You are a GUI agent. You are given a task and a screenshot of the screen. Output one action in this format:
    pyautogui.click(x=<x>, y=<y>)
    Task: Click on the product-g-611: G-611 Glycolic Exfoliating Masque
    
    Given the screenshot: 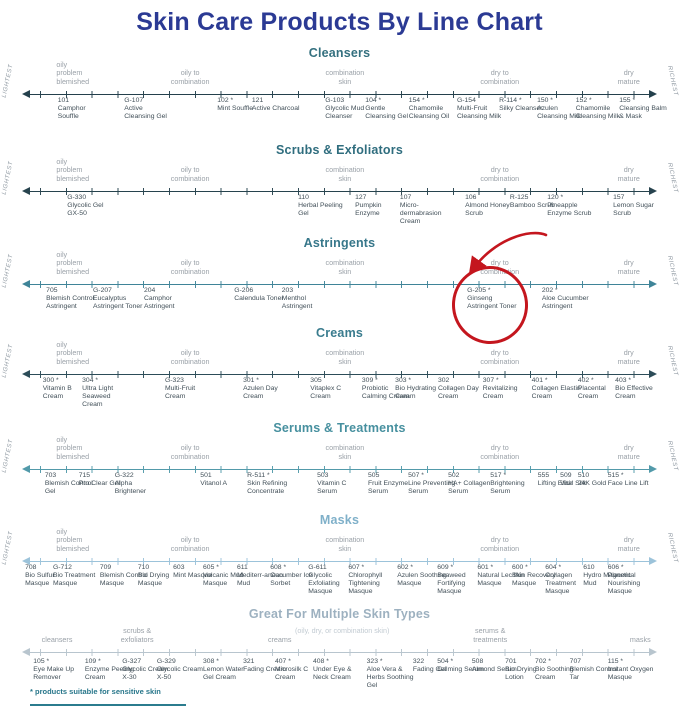 What is the action you would take?
    pyautogui.click(x=333, y=580)
    